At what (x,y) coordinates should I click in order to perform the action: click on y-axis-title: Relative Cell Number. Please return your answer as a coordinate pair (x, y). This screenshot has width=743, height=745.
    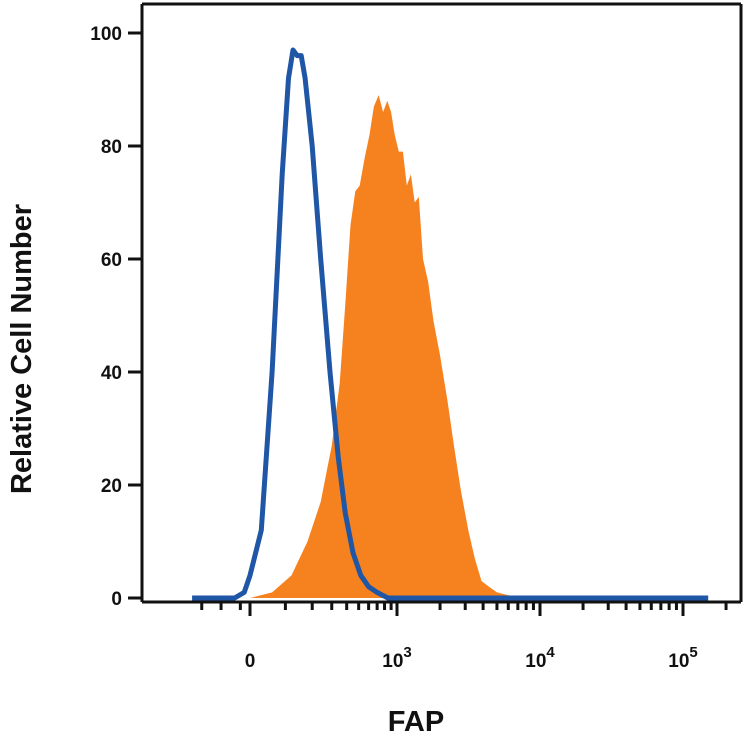
    Looking at the image, I should click on (22, 349).